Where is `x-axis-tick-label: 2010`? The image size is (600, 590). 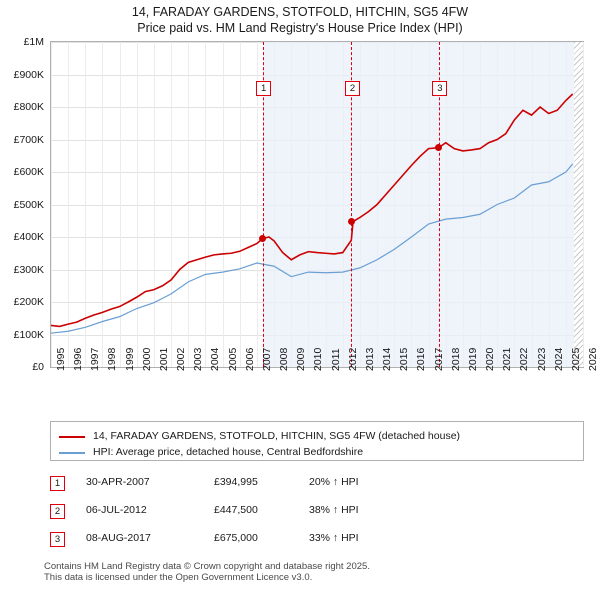 x-axis-tick-label: 2010 is located at coordinates (318, 359).